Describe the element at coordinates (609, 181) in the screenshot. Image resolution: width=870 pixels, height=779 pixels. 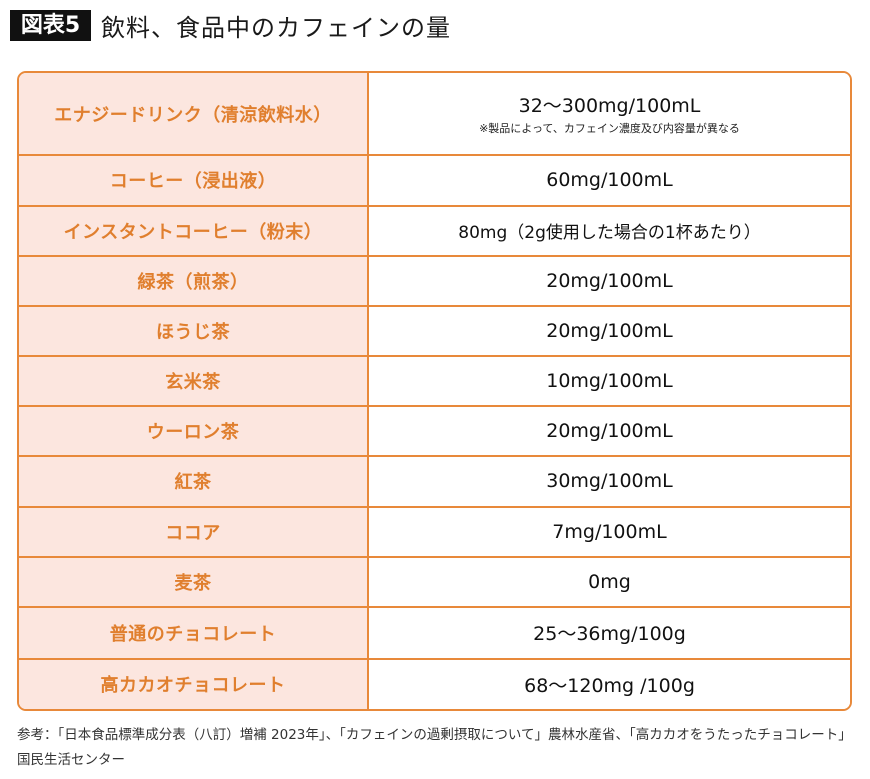
I see `item-value: 60mg/100mL` at that location.